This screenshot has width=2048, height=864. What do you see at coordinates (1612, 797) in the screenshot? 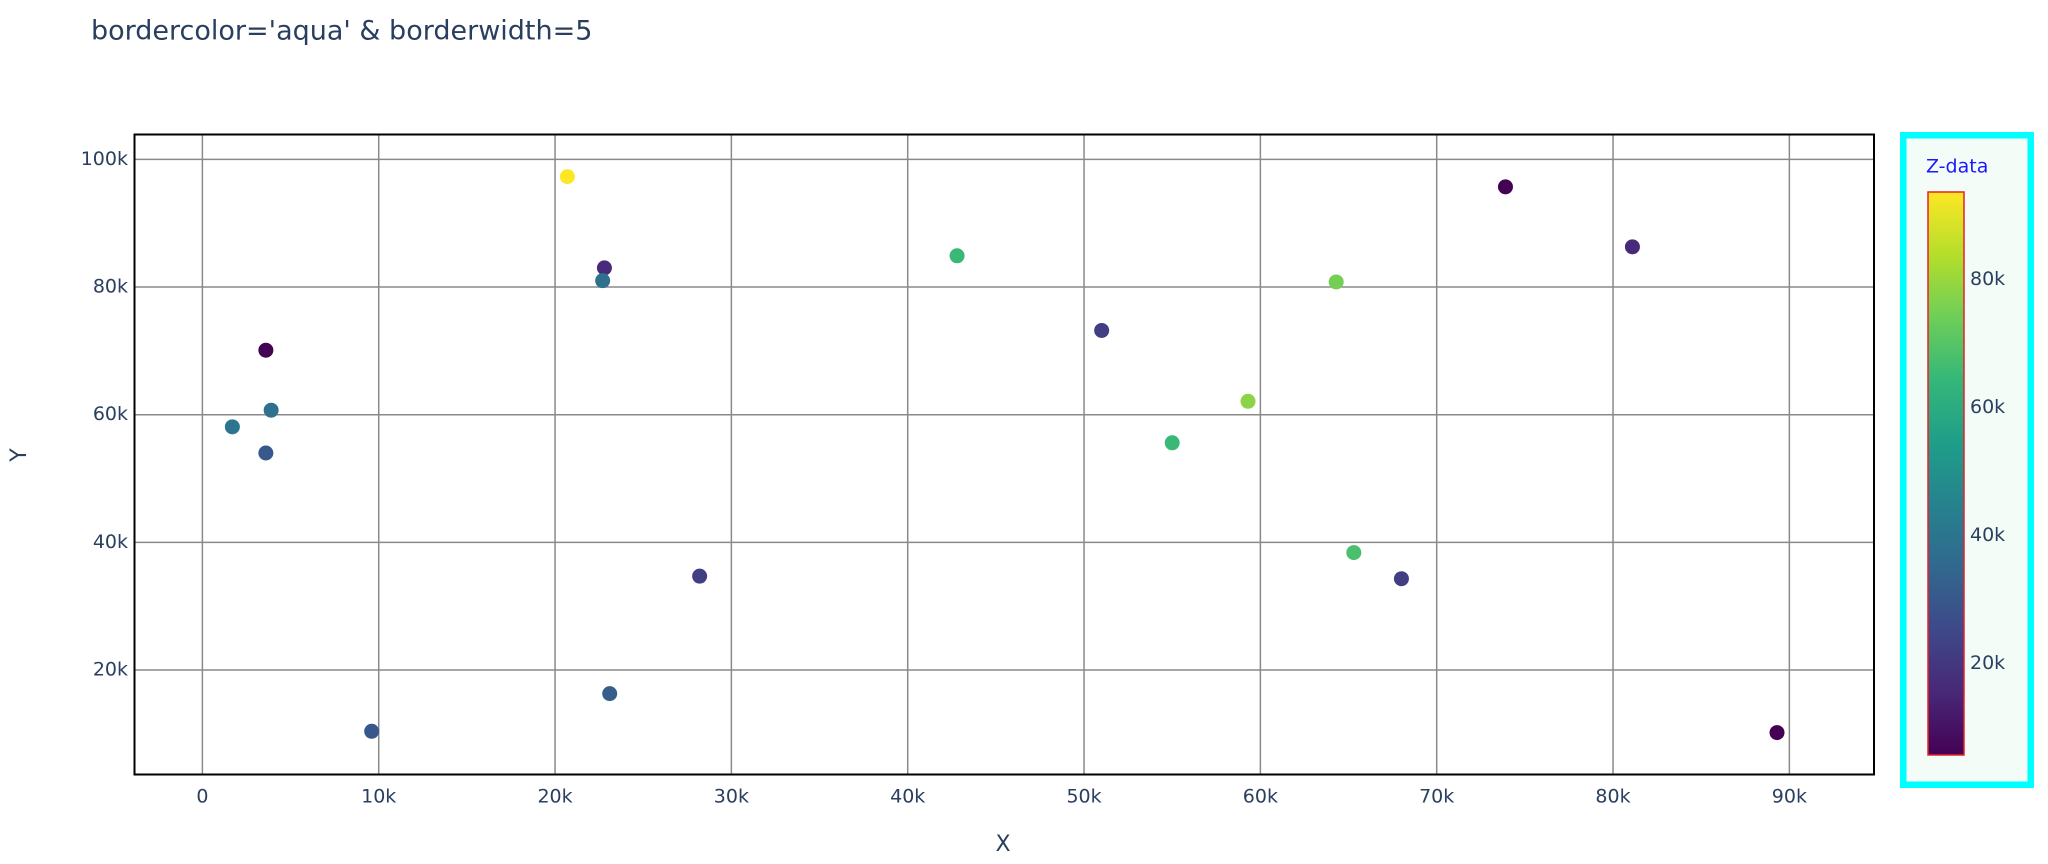
I see `x-tick-label: 80k` at bounding box center [1612, 797].